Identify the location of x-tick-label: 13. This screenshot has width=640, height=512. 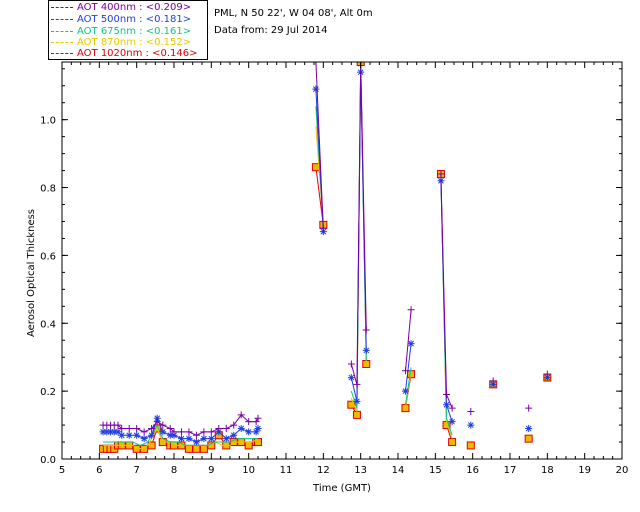
(360, 470).